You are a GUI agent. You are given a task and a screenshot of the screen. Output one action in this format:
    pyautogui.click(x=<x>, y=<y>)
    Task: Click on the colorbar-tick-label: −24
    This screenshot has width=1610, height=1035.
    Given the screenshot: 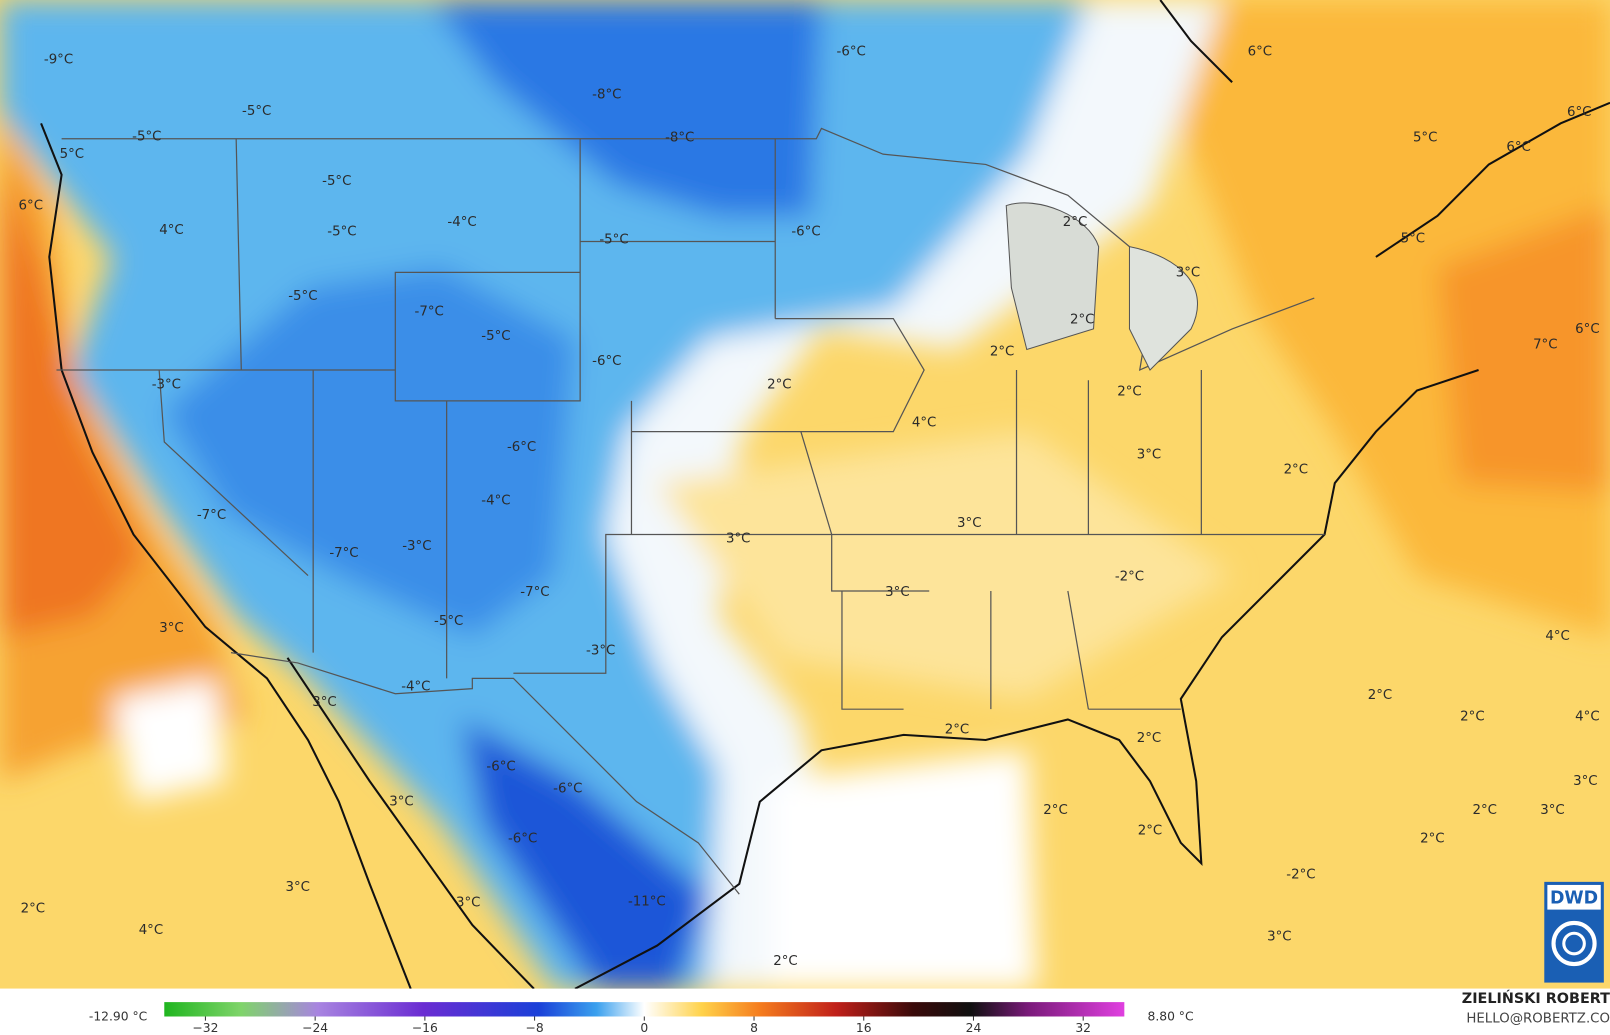 What is the action you would take?
    pyautogui.click(x=315, y=1028)
    